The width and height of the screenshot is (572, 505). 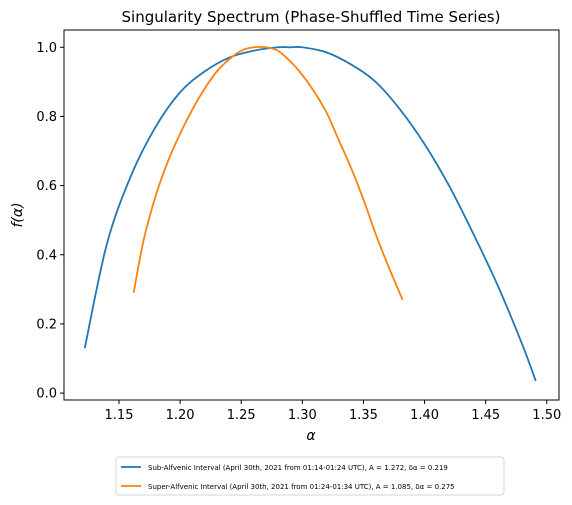 What do you see at coordinates (302, 415) in the screenshot?
I see `x-tick-label: 1.30` at bounding box center [302, 415].